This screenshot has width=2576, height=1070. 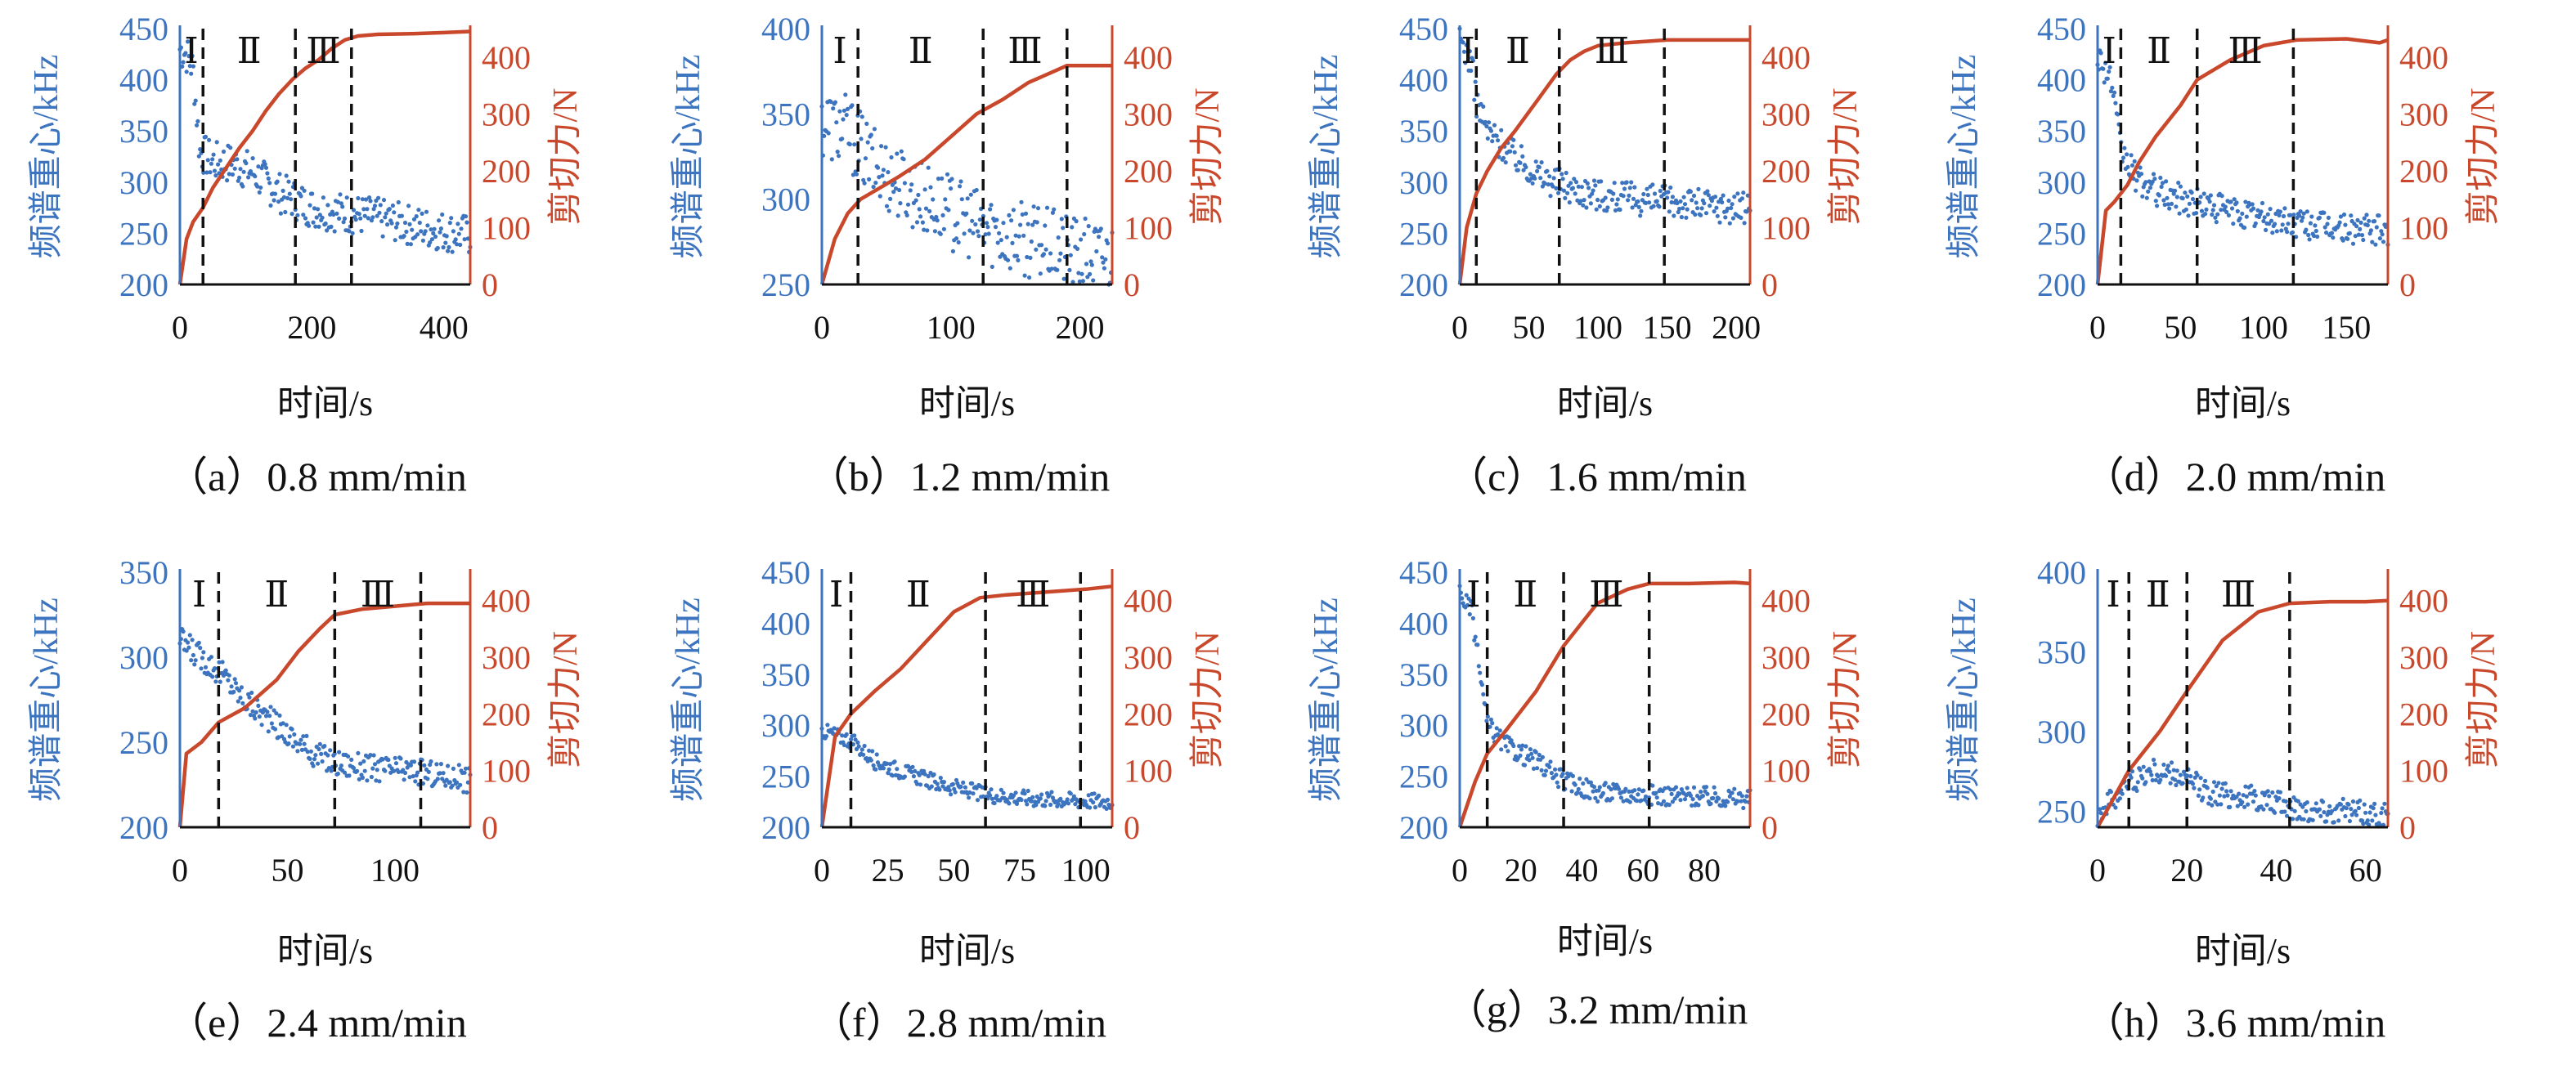 I want to click on left-tick-label: 400, so click(x=1424, y=623).